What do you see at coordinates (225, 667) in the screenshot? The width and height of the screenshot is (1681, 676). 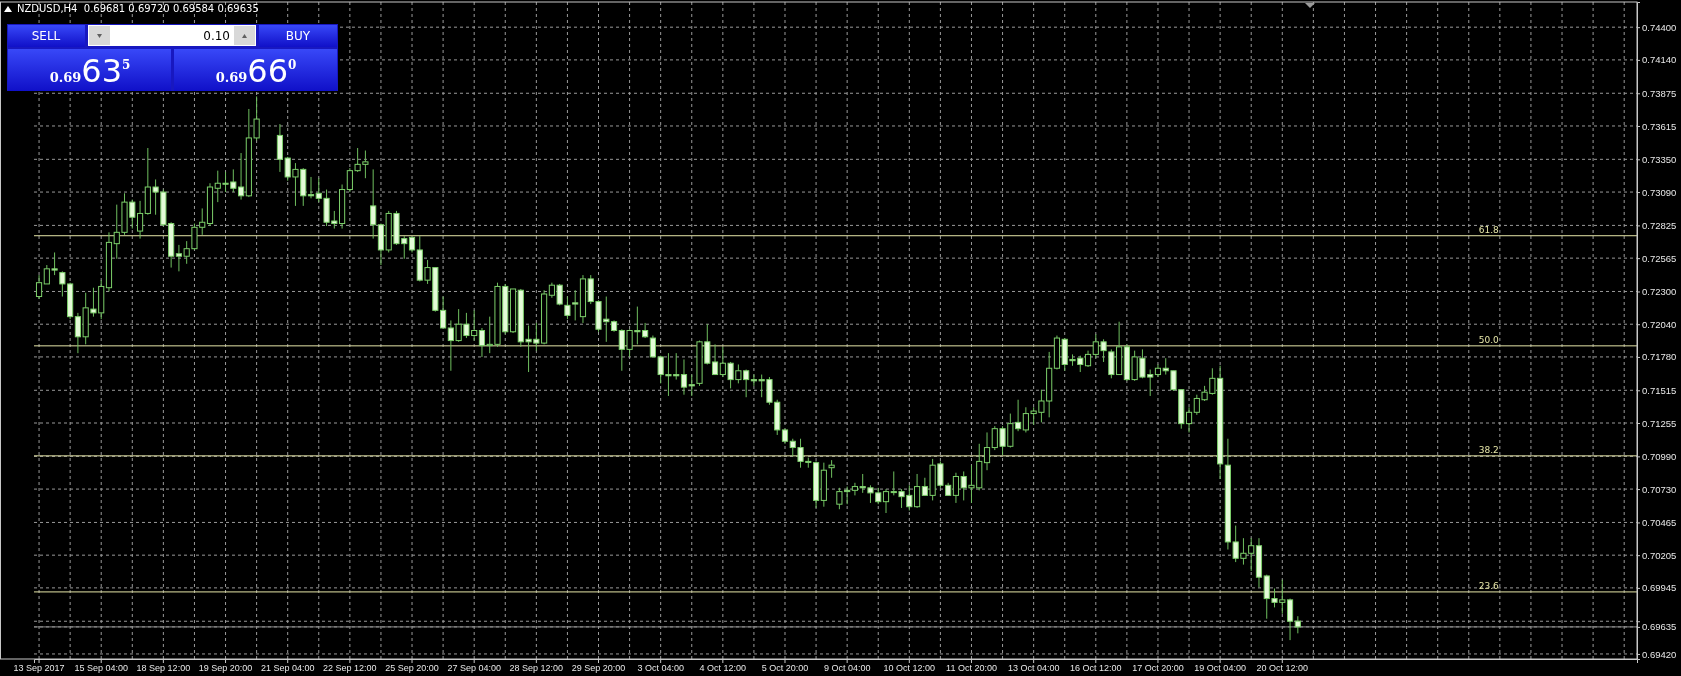 I see `x-tick-label: 19 Sep 20:00` at bounding box center [225, 667].